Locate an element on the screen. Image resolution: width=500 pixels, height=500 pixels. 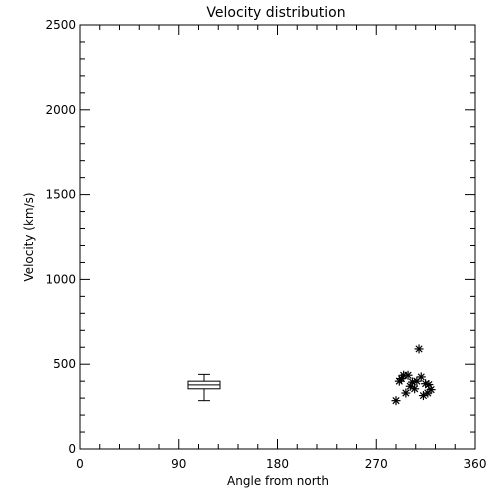
x-tick-label: 360 is located at coordinates (475, 464).